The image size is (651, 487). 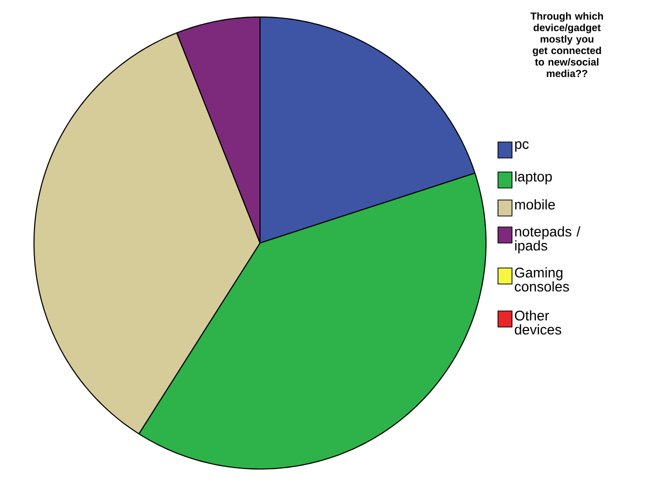 What do you see at coordinates (522, 146) in the screenshot?
I see `legend-label: pc` at bounding box center [522, 146].